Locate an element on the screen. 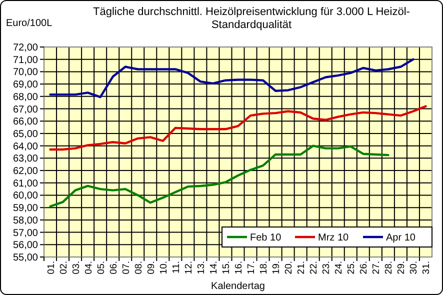 This screenshot has height=295, width=443. y-tick-label: 60,00 is located at coordinates (25, 196).